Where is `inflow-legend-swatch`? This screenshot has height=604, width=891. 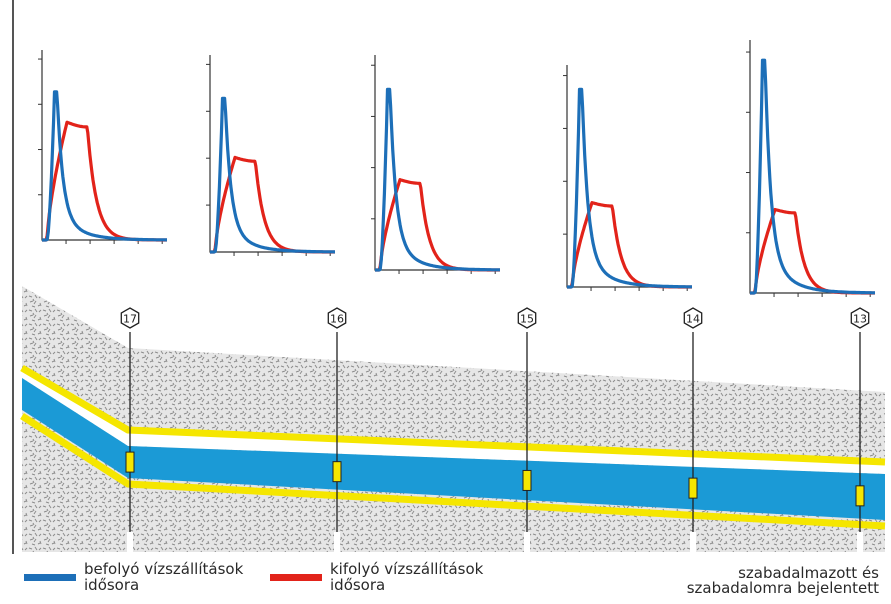 inflow-legend-swatch is located at coordinates (50, 577).